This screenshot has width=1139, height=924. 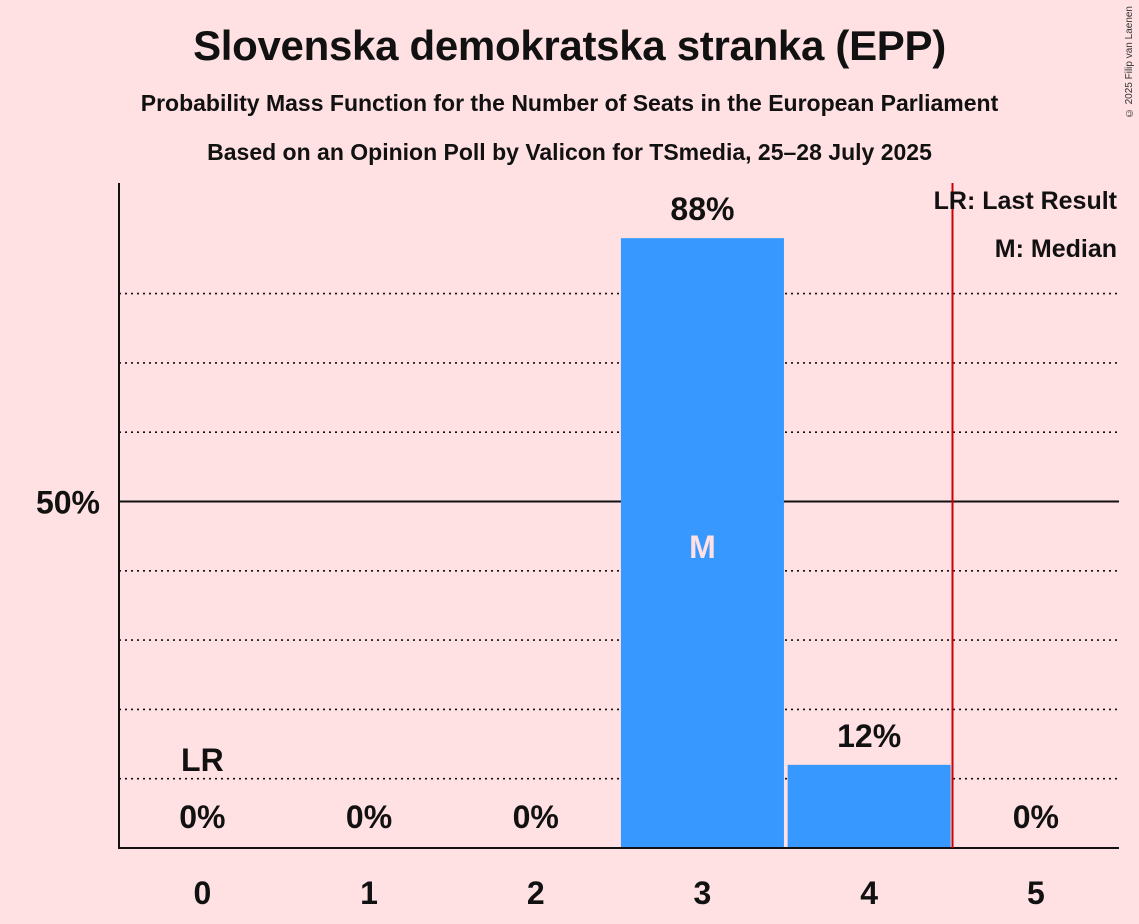 What do you see at coordinates (702, 547) in the screenshot?
I see `median-marker: M` at bounding box center [702, 547].